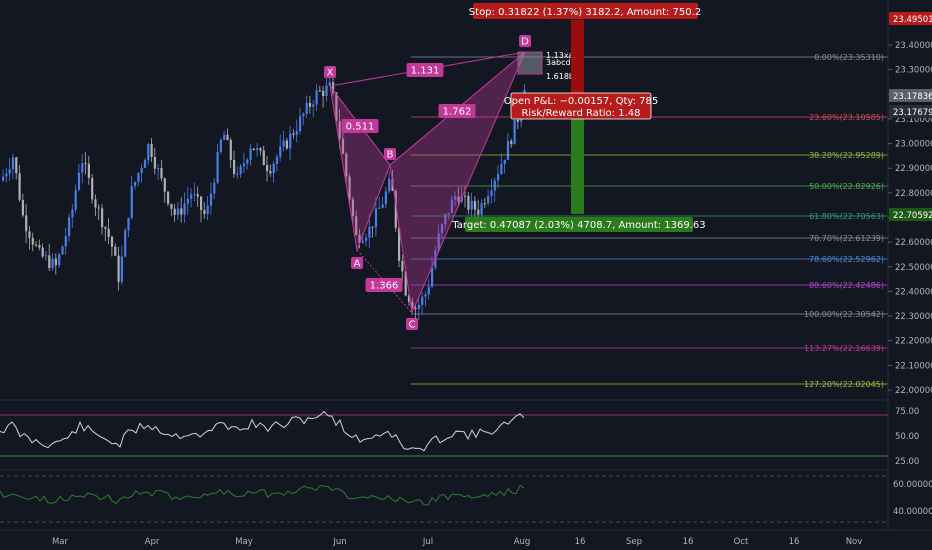  What do you see at coordinates (581, 106) in the screenshot?
I see `pnl-box` at bounding box center [581, 106].